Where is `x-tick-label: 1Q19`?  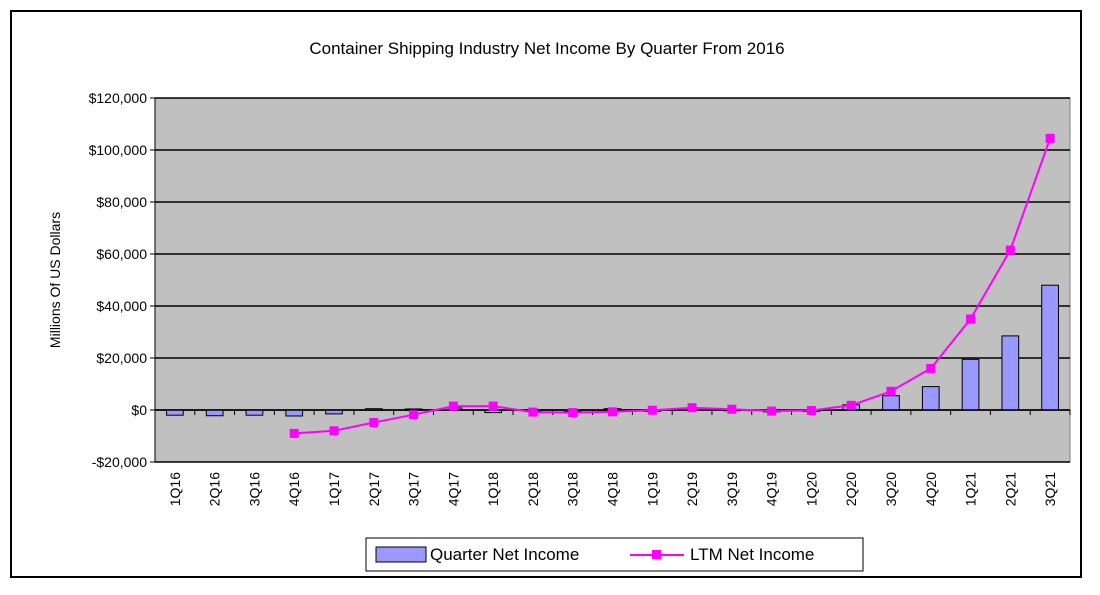 x-tick-label: 1Q19 is located at coordinates (652, 489).